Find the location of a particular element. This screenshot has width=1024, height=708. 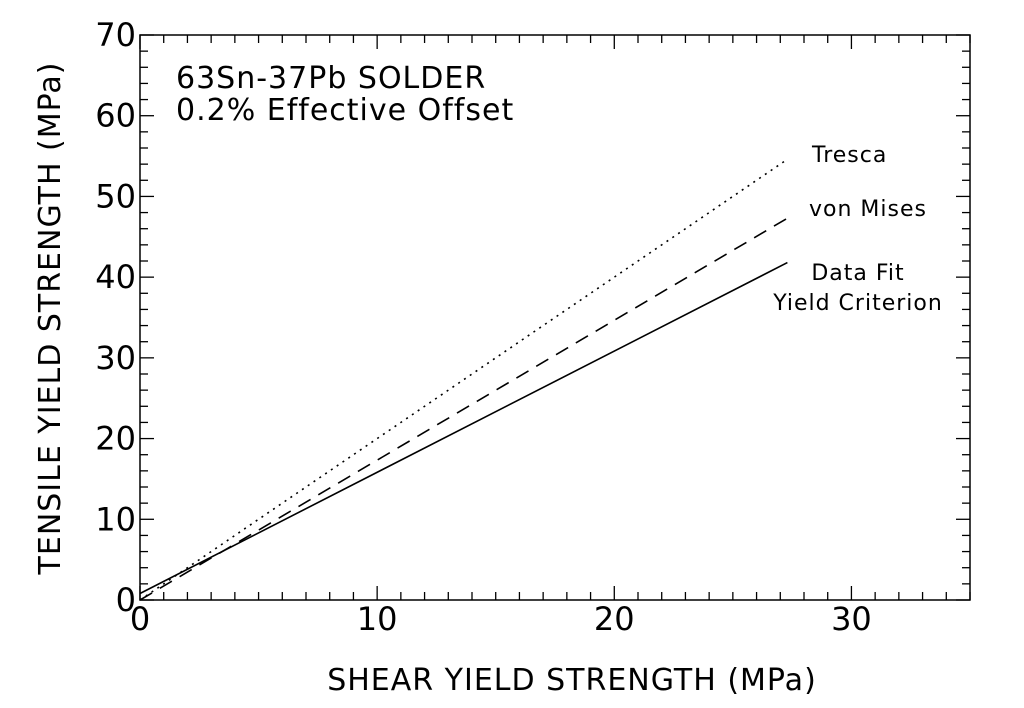

data-fit-label: Data Fit is located at coordinates (857, 273).